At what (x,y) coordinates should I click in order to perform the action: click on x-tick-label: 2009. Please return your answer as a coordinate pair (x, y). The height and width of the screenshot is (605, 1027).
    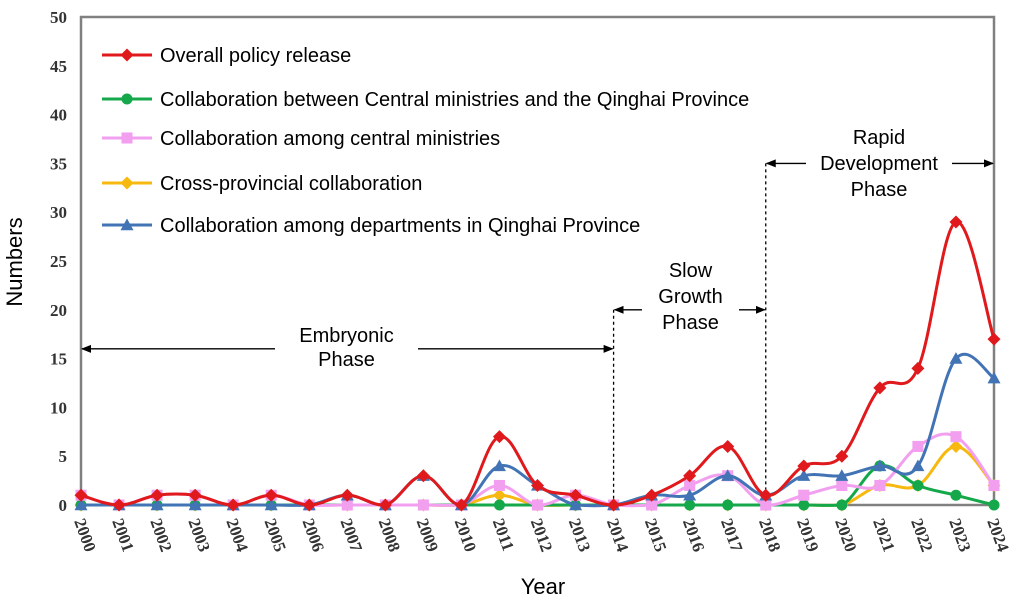
    Looking at the image, I should click on (427, 535).